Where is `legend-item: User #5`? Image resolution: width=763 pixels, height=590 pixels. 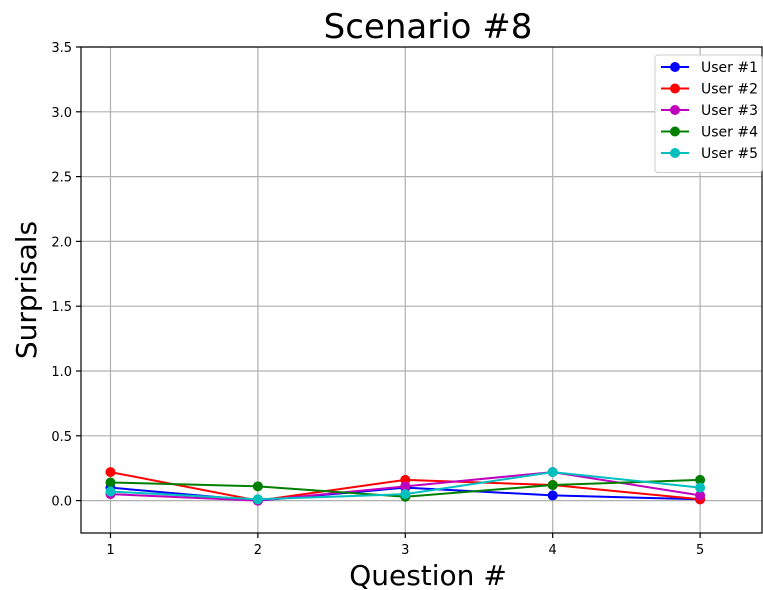 legend-item: User #5 is located at coordinates (709, 154).